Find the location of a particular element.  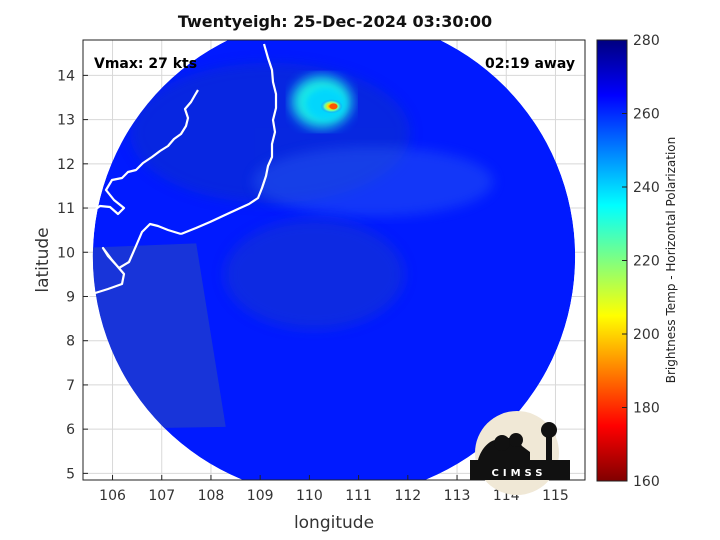

y-axis-ticks: 5 6 7 8 9 10 11 12 13 14 is located at coordinates (72, 275).